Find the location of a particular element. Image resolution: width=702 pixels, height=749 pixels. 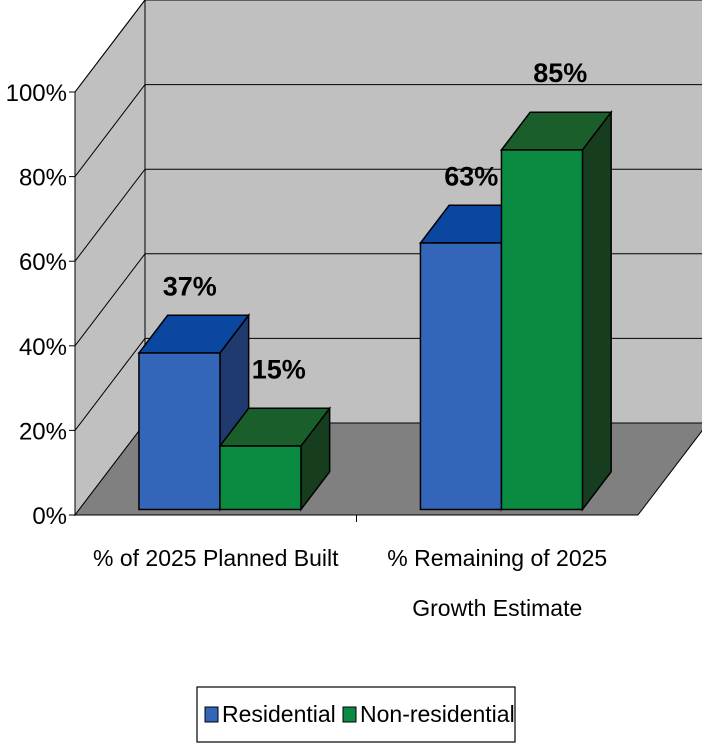

data-label: 63% is located at coordinates (471, 176).